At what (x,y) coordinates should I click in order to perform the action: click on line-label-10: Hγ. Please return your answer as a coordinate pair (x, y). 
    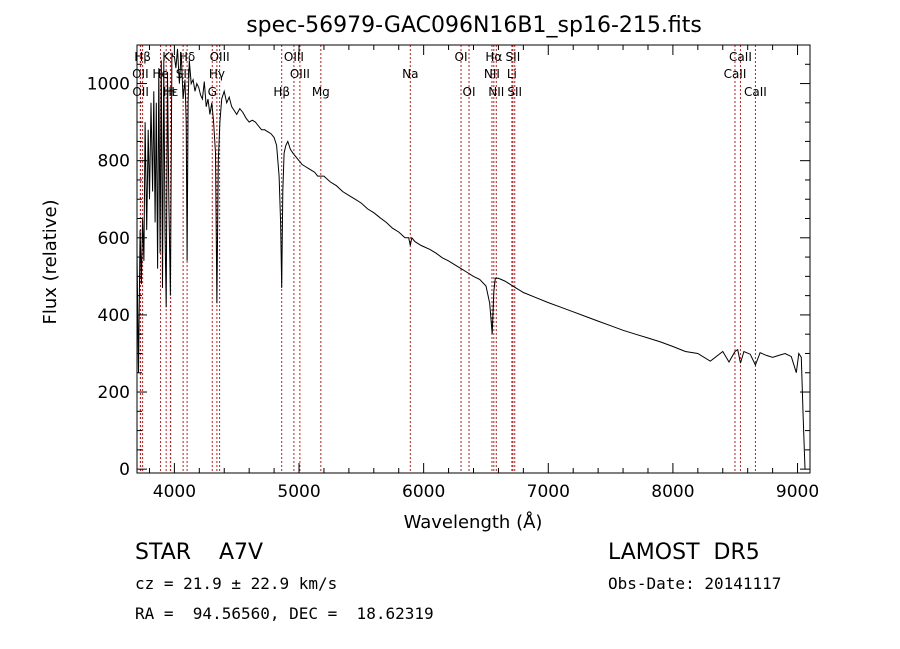
    Looking at the image, I should click on (217, 74).